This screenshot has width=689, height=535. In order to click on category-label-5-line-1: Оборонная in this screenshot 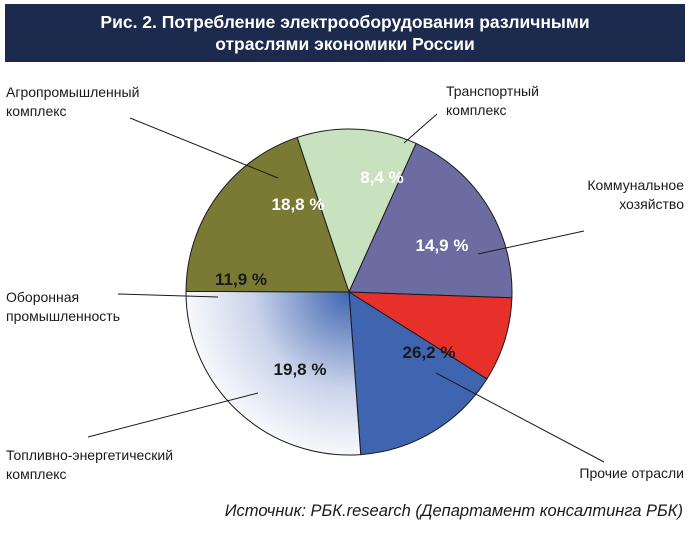, I will do `click(42, 297)`.